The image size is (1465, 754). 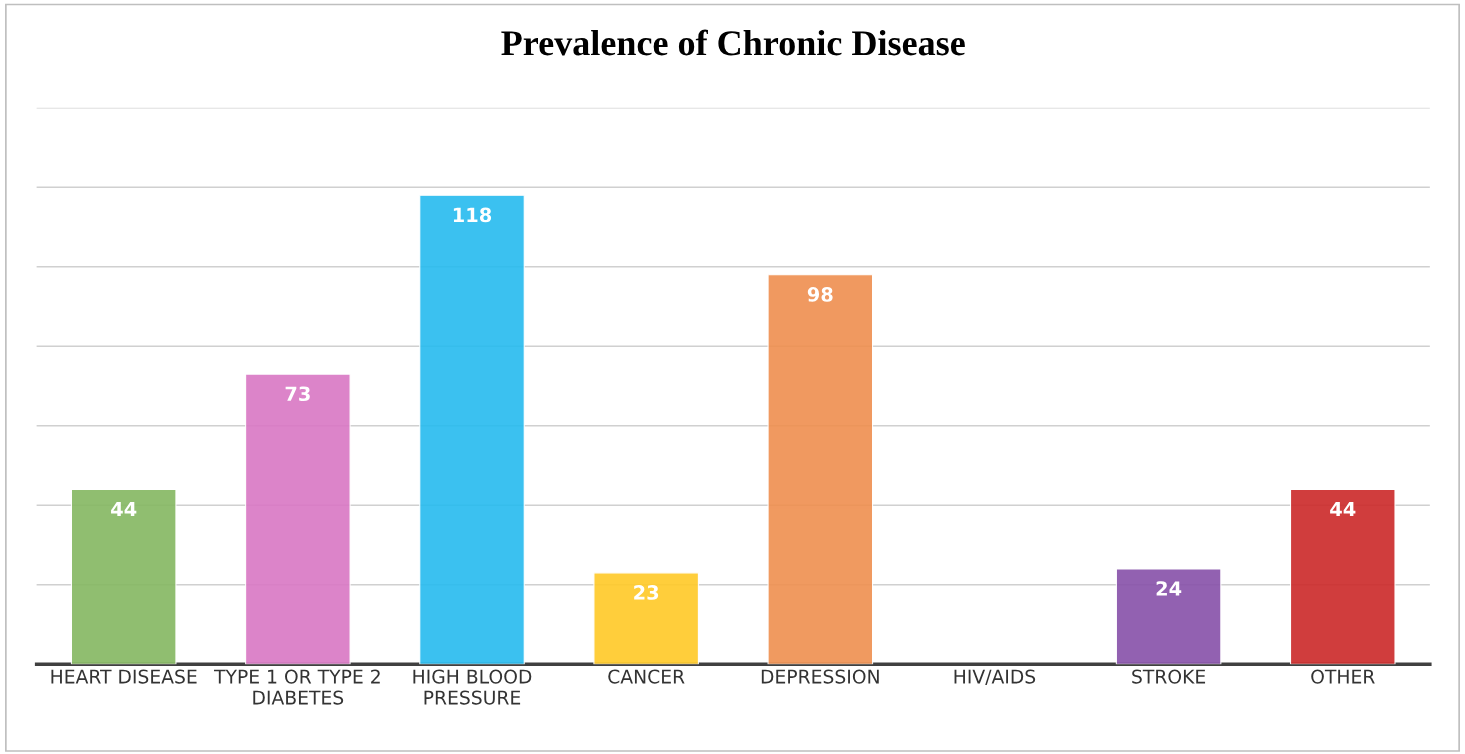 I want to click on data-label: 23, so click(x=646, y=592).